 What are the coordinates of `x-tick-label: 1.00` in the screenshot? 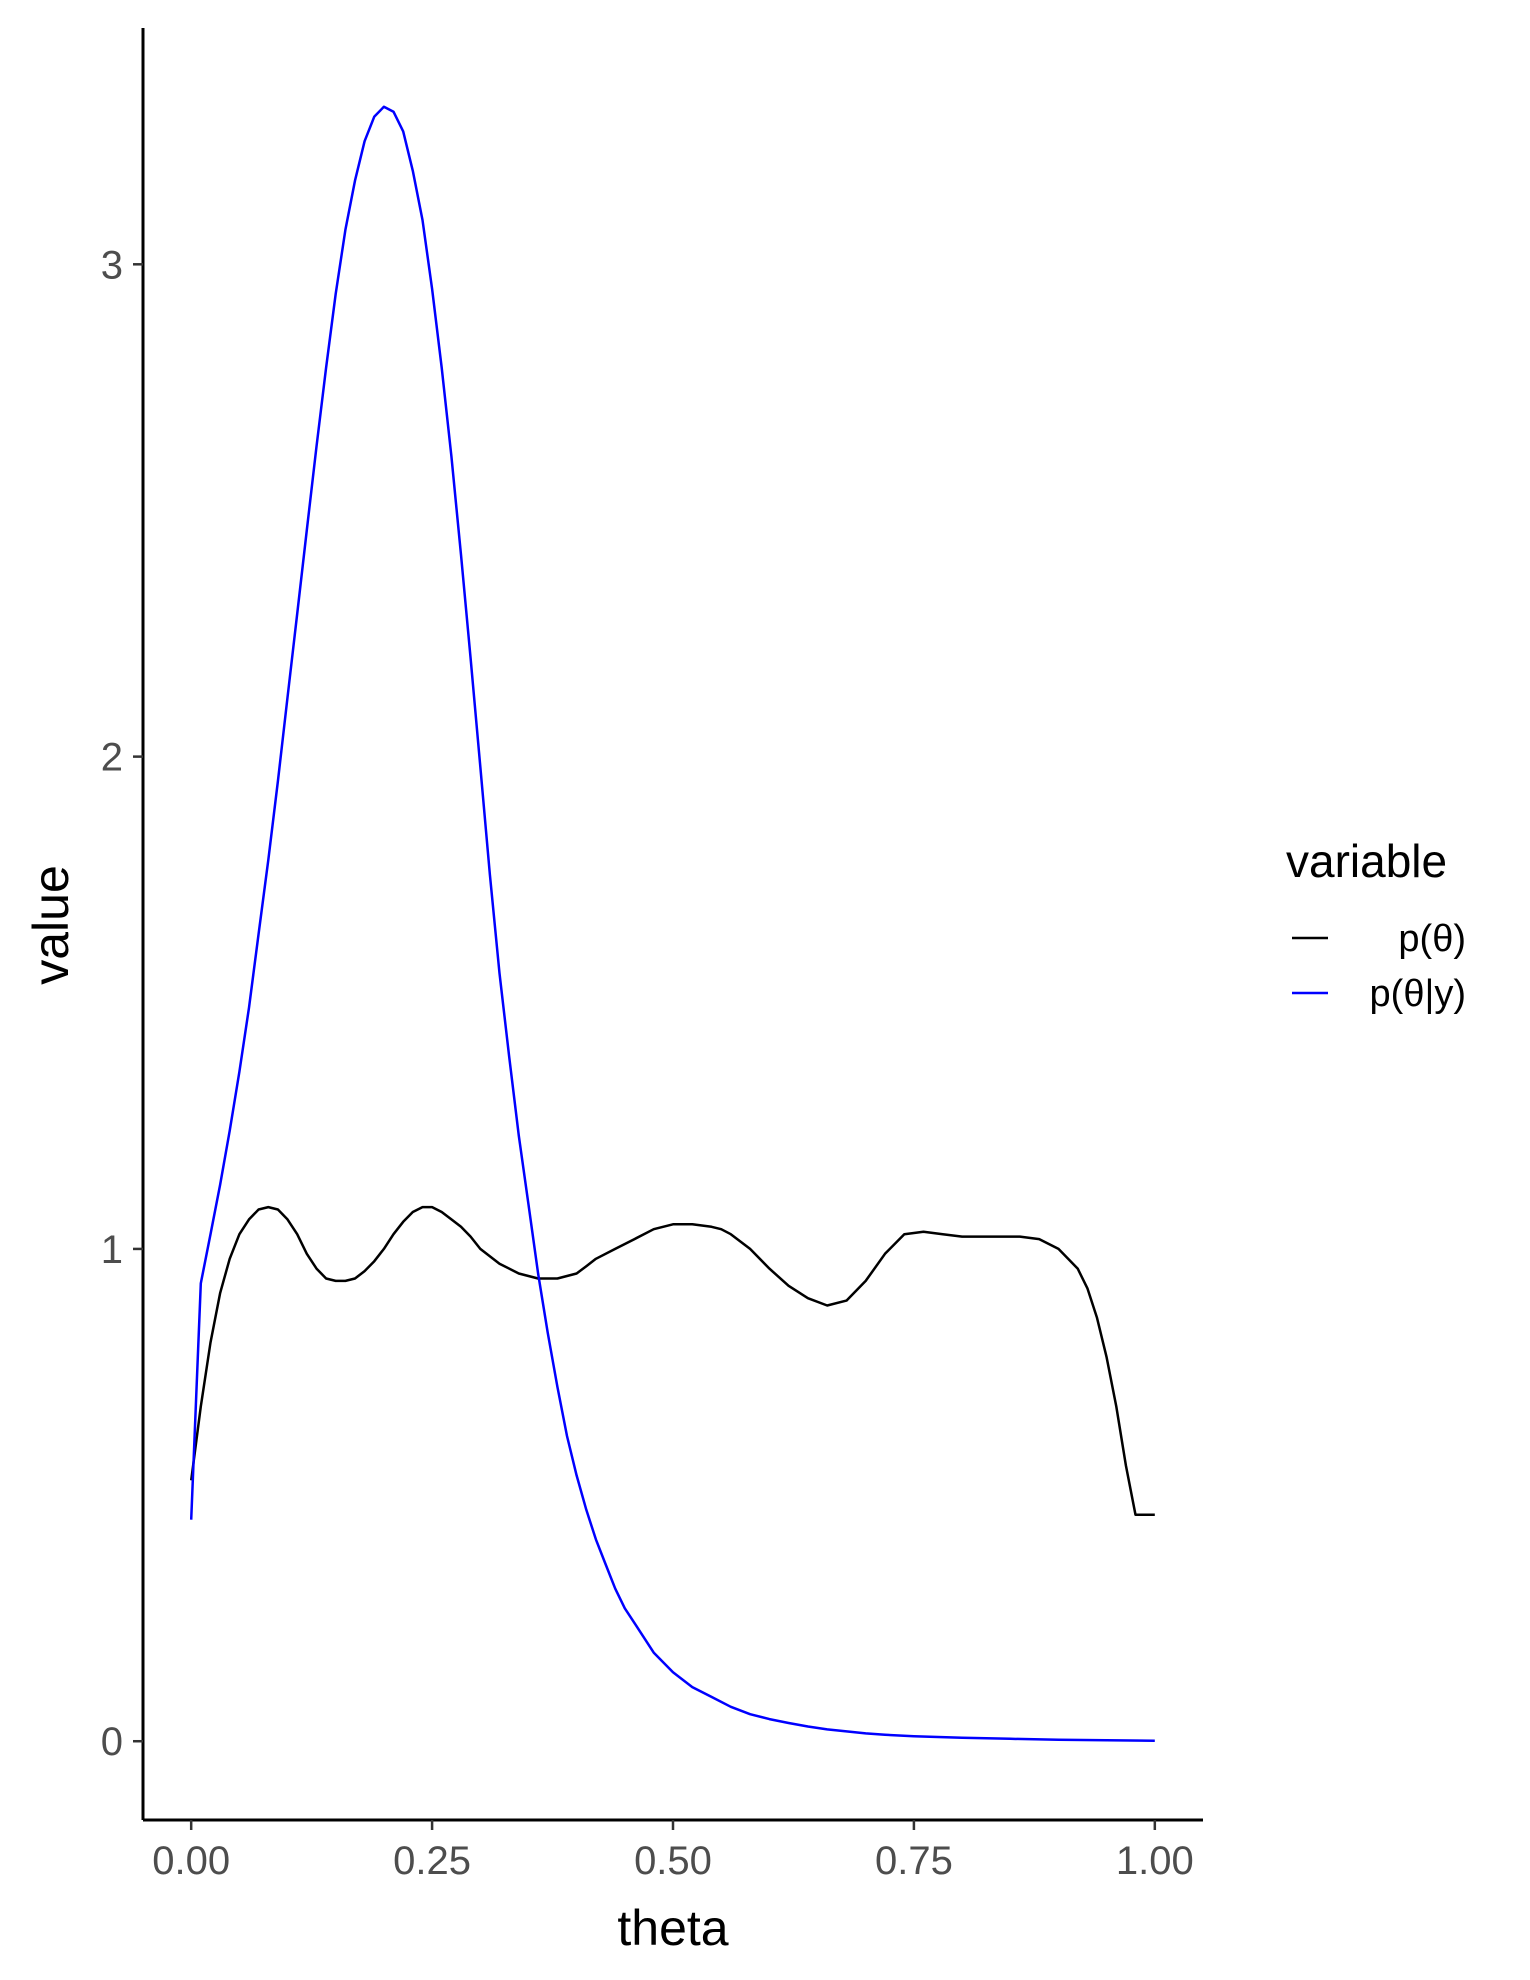 It's located at (1155, 1861).